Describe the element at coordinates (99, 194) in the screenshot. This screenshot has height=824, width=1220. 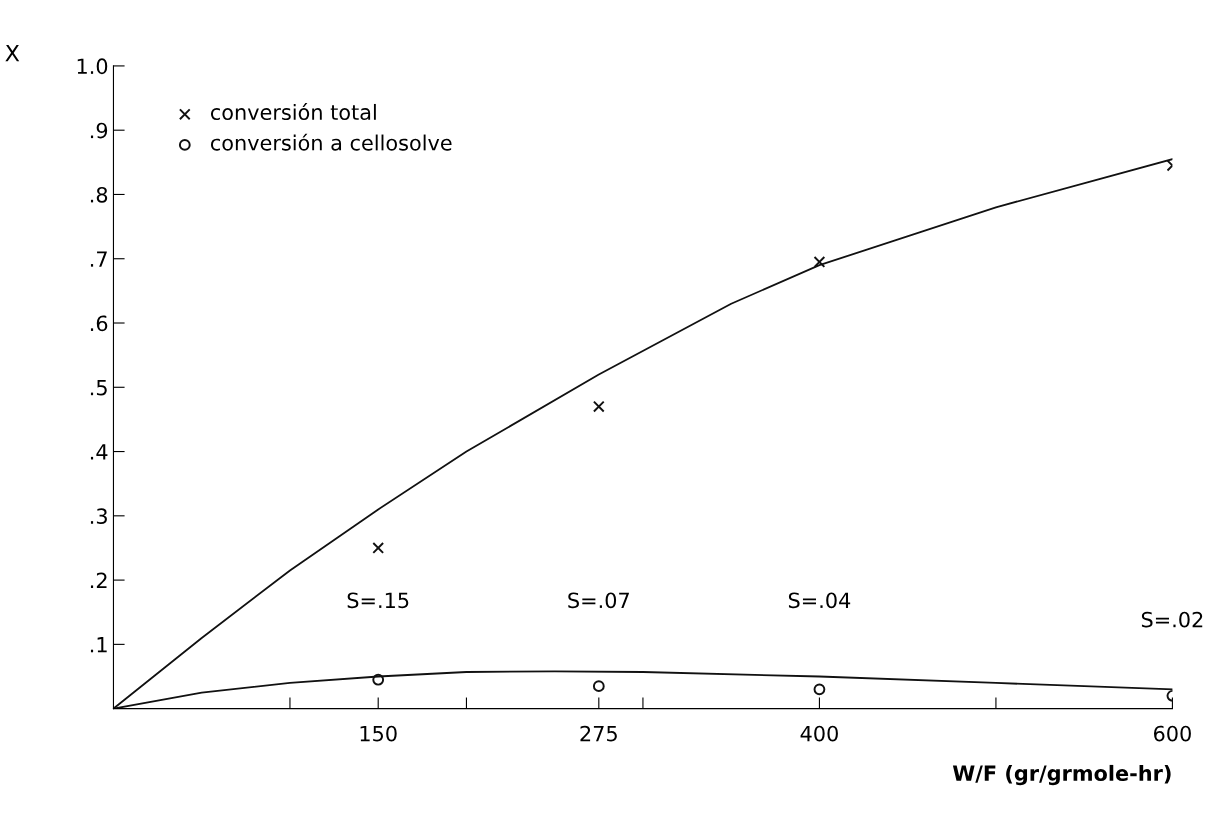
I see `y-tick-label: .8` at that location.